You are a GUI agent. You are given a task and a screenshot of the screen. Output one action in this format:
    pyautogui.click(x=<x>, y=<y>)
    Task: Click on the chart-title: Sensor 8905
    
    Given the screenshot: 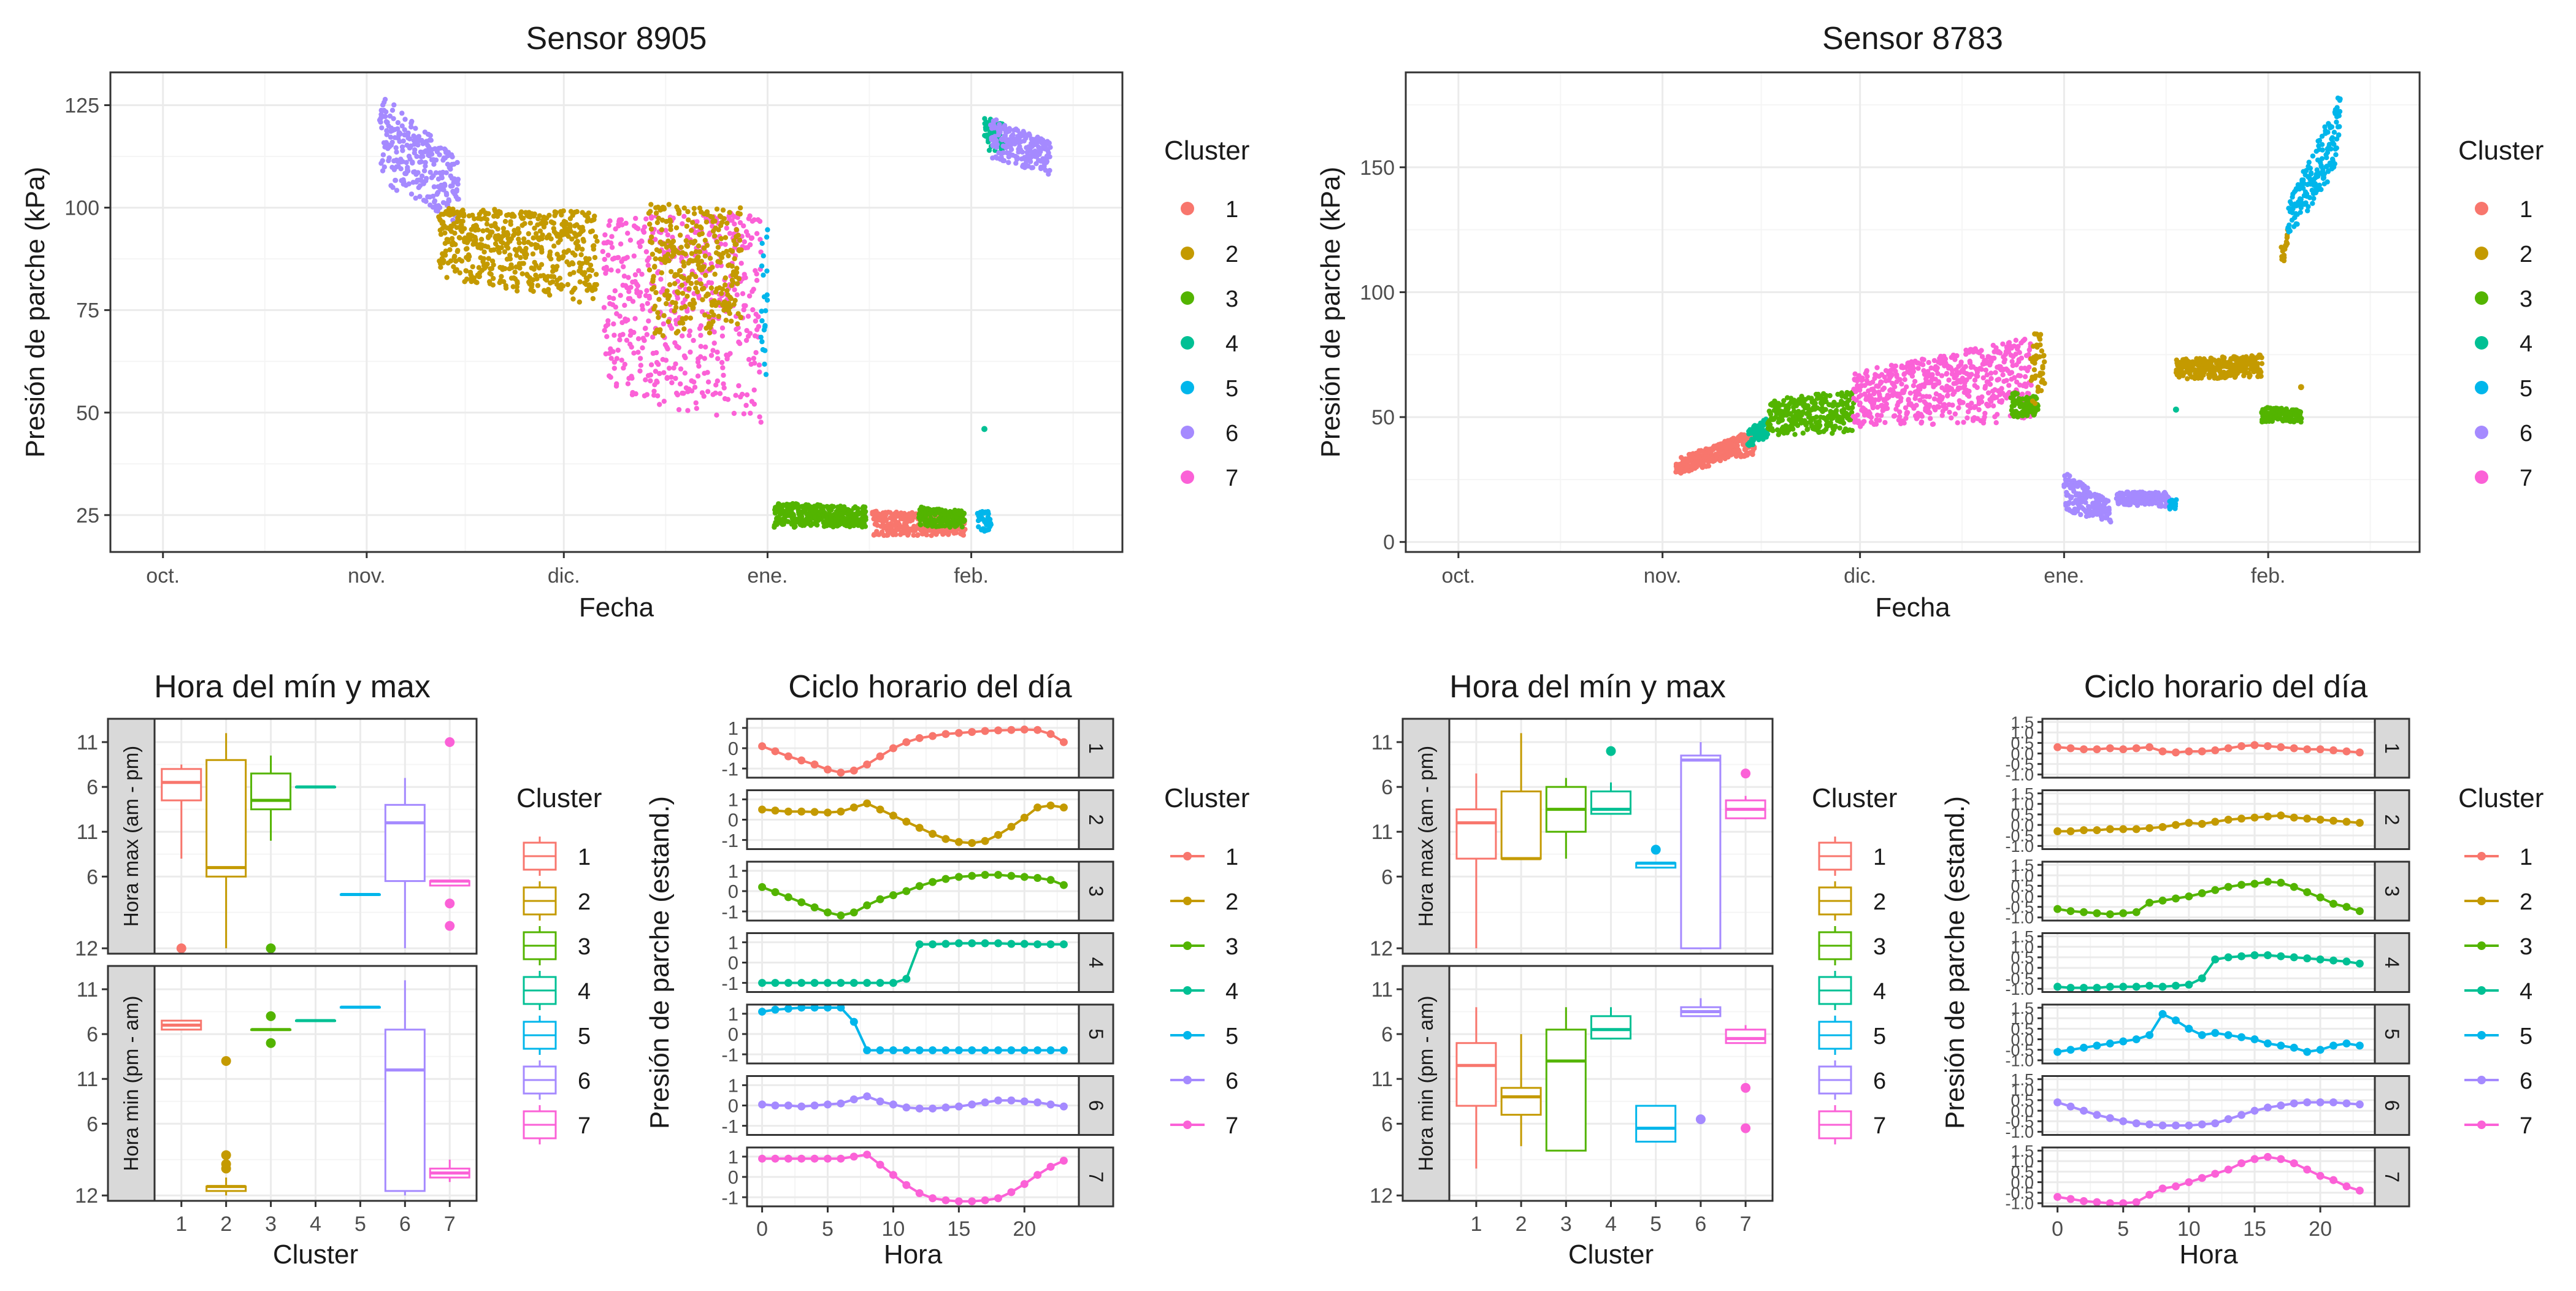 What is the action you would take?
    pyautogui.click(x=616, y=38)
    